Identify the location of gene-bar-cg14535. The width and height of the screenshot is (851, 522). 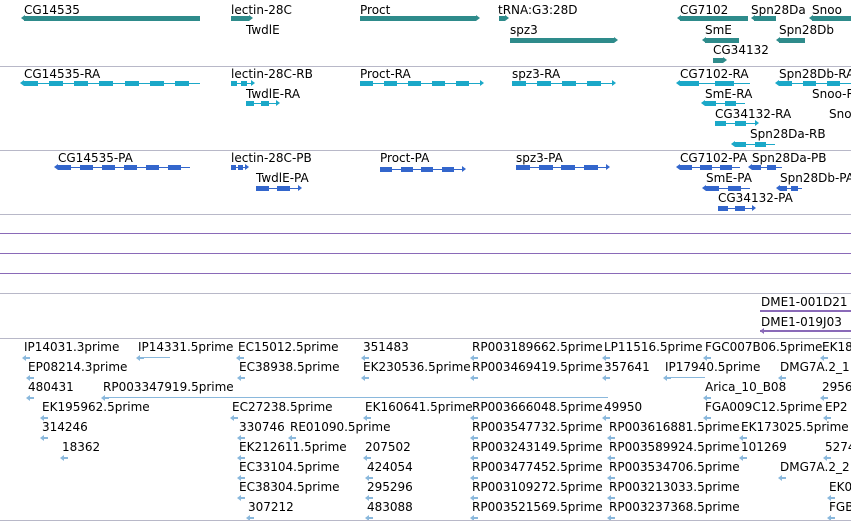
(112, 18).